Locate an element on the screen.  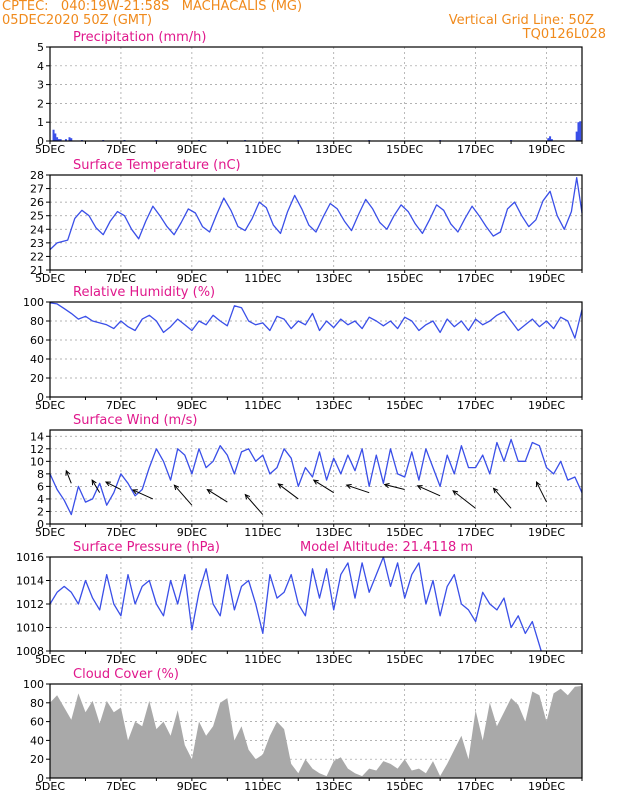
y-tick-label: 22 is located at coordinates (37, 256).